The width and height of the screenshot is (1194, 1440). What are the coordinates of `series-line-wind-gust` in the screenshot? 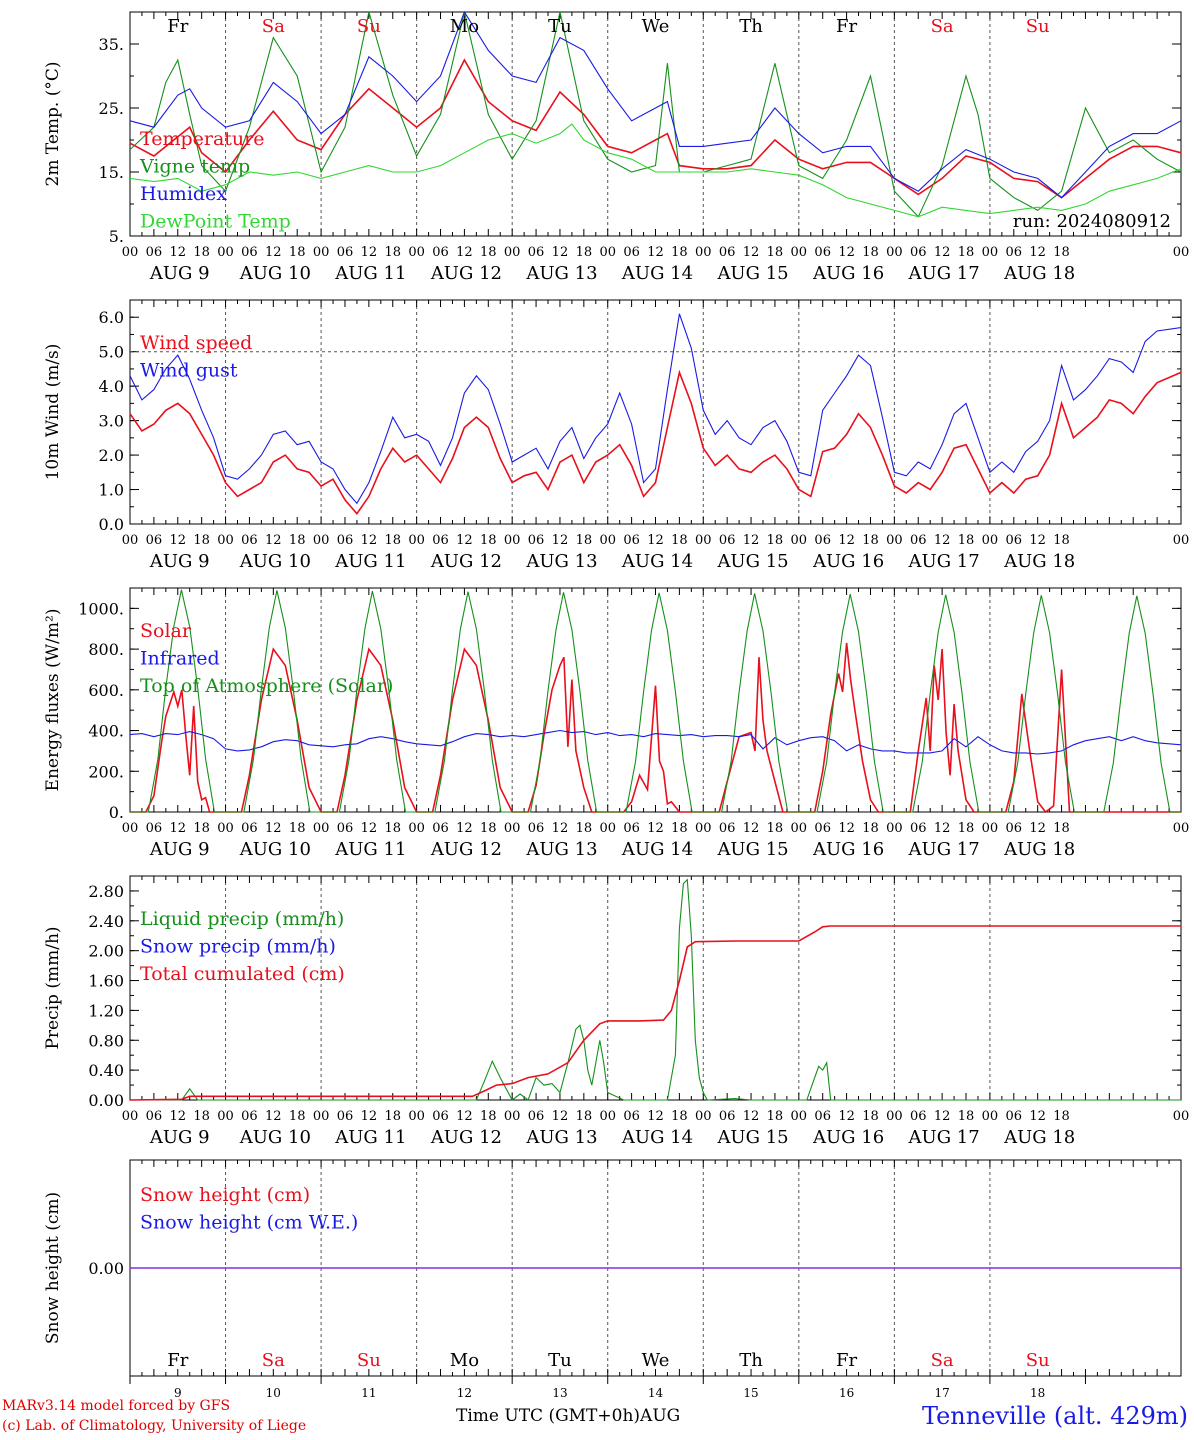 It's located at (655, 409).